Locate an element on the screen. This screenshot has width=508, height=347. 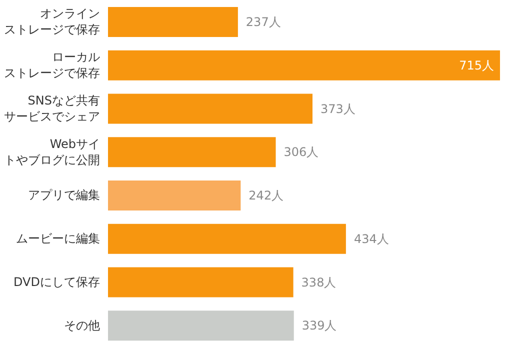
y-tick-label: オンラインストレージで保存 is located at coordinates (52, 21).